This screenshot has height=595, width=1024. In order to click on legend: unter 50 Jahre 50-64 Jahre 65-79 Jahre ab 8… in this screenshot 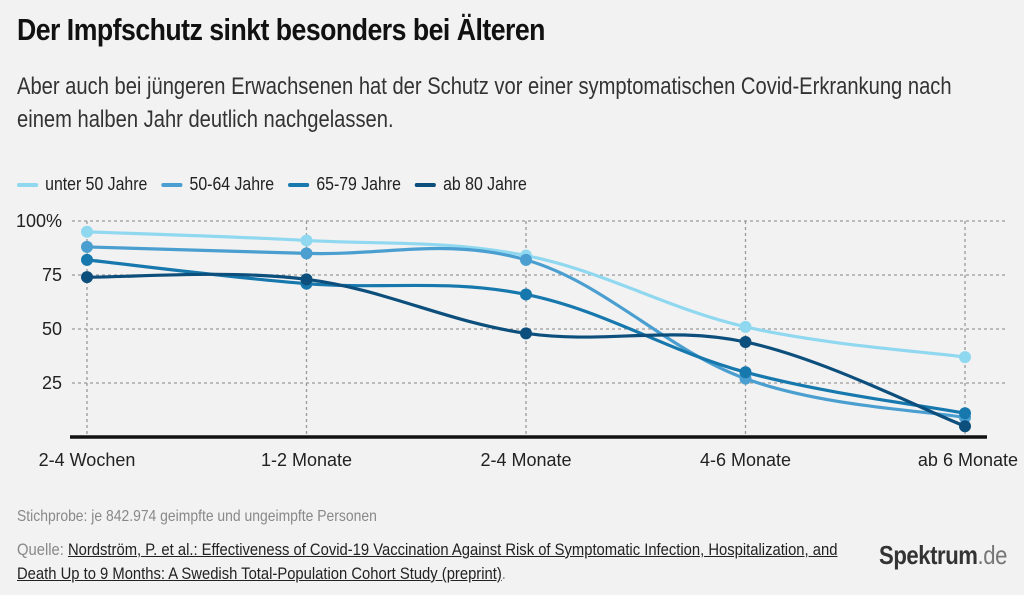, I will do `click(279, 184)`.